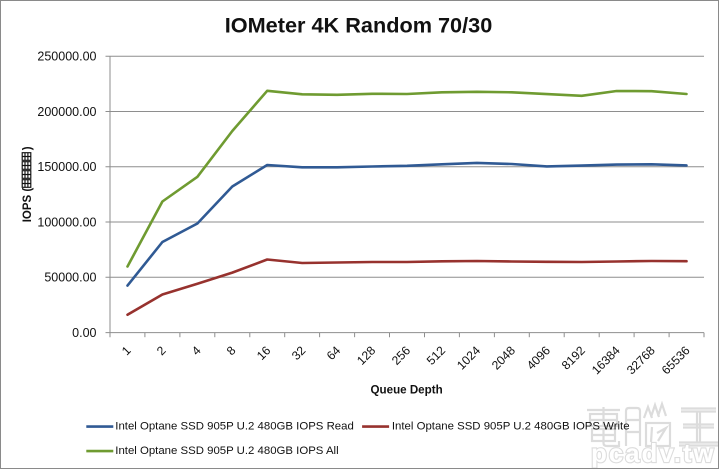 The width and height of the screenshot is (719, 474). What do you see at coordinates (653, 453) in the screenshot?
I see `svg-text: pcadv.tw` at bounding box center [653, 453].